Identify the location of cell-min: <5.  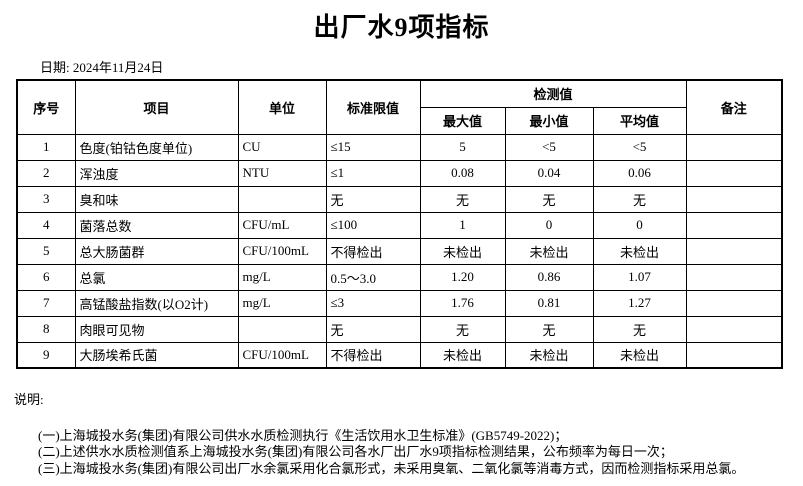
(549, 147).